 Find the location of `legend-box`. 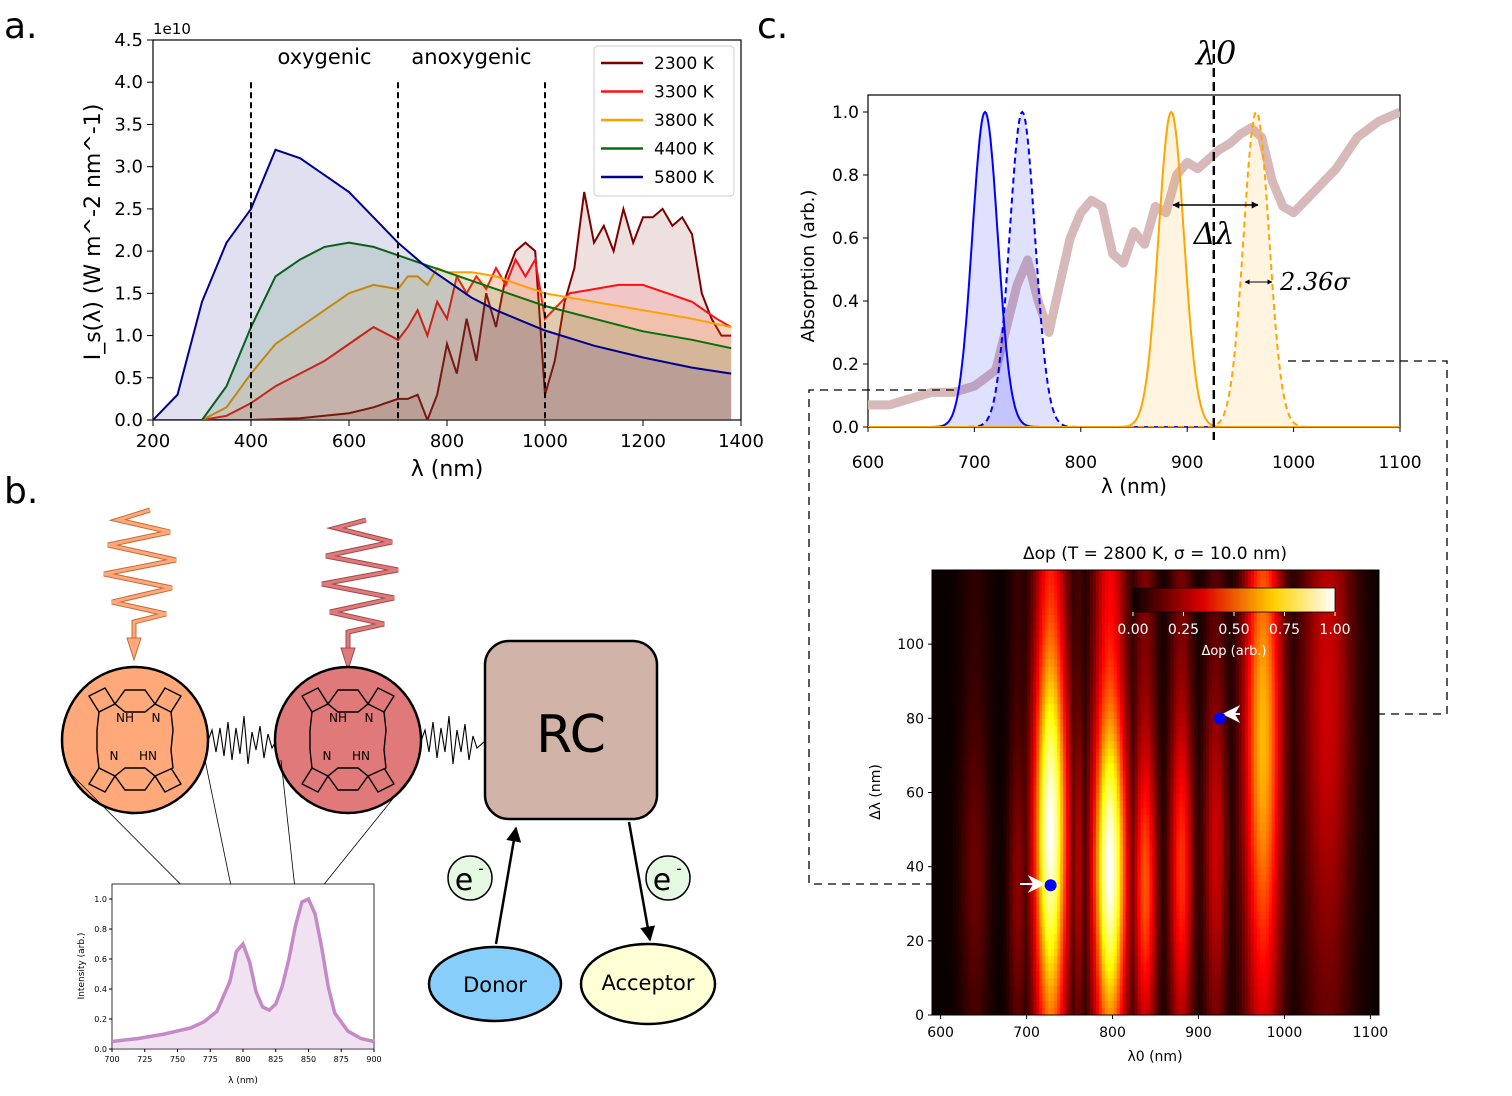

legend-box is located at coordinates (664, 121).